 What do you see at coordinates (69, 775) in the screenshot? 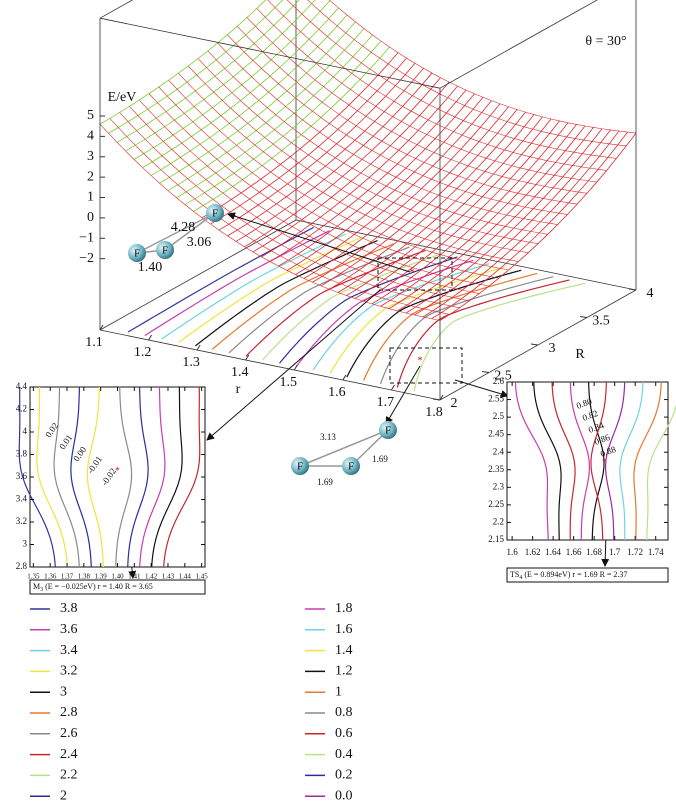
I see `legend-label: 2.2` at bounding box center [69, 775].